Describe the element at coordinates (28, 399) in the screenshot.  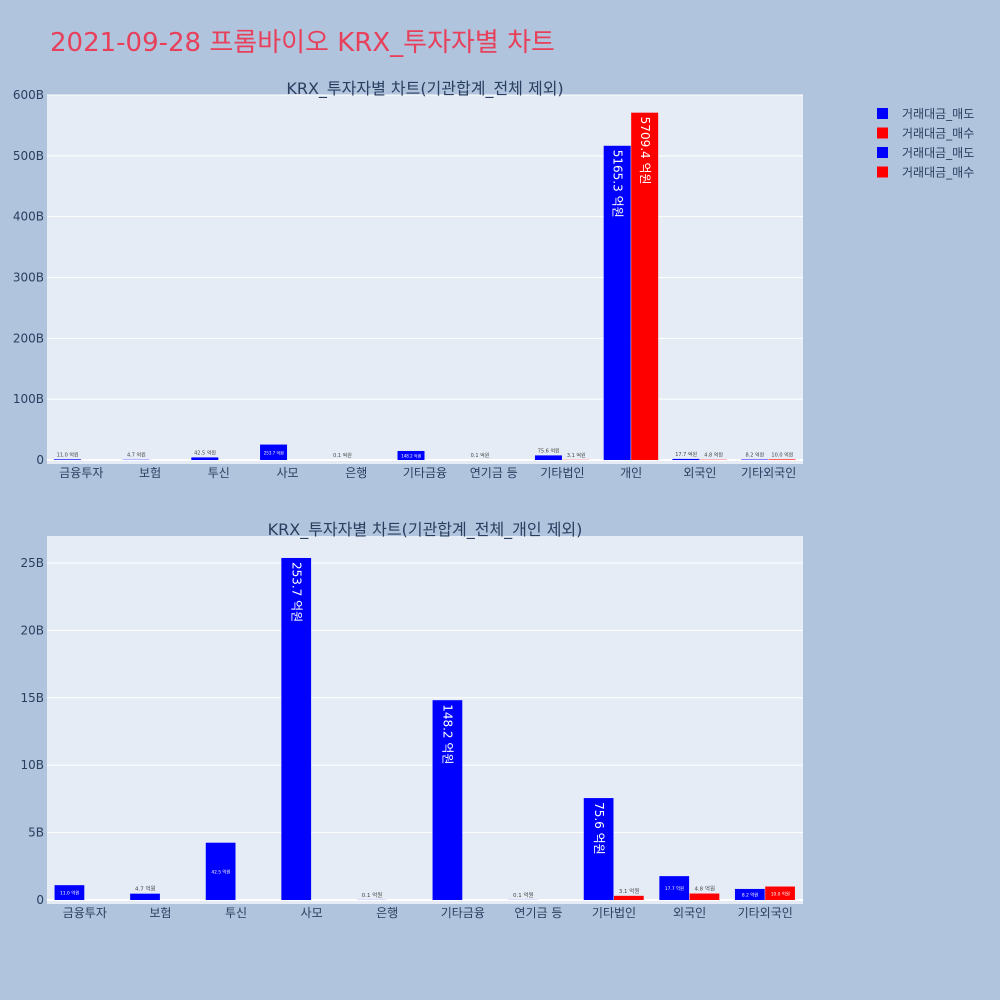
I see `y-tick-label: 100B` at that location.